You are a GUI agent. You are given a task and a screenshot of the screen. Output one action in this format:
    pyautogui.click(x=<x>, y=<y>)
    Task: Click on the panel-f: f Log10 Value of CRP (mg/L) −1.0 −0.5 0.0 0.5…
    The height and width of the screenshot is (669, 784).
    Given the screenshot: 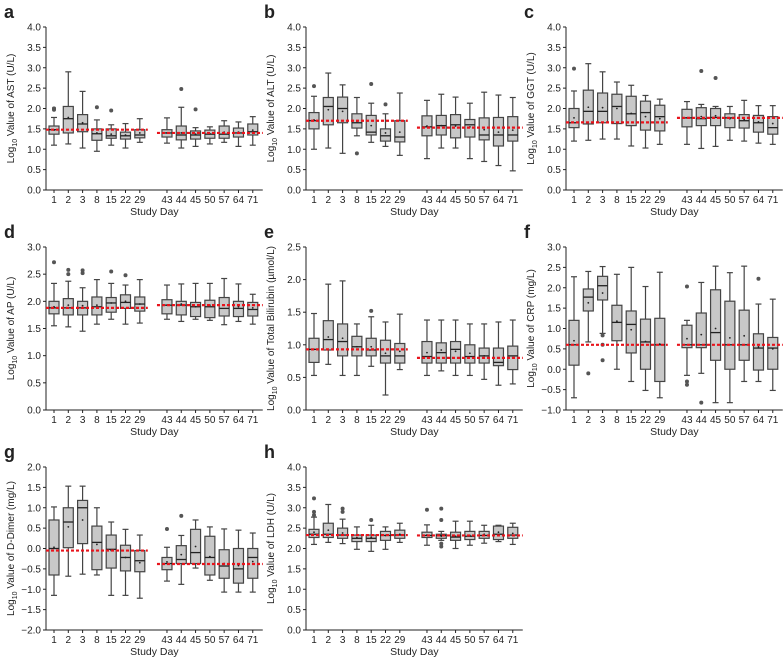 What is the action you would take?
    pyautogui.click(x=653, y=330)
    